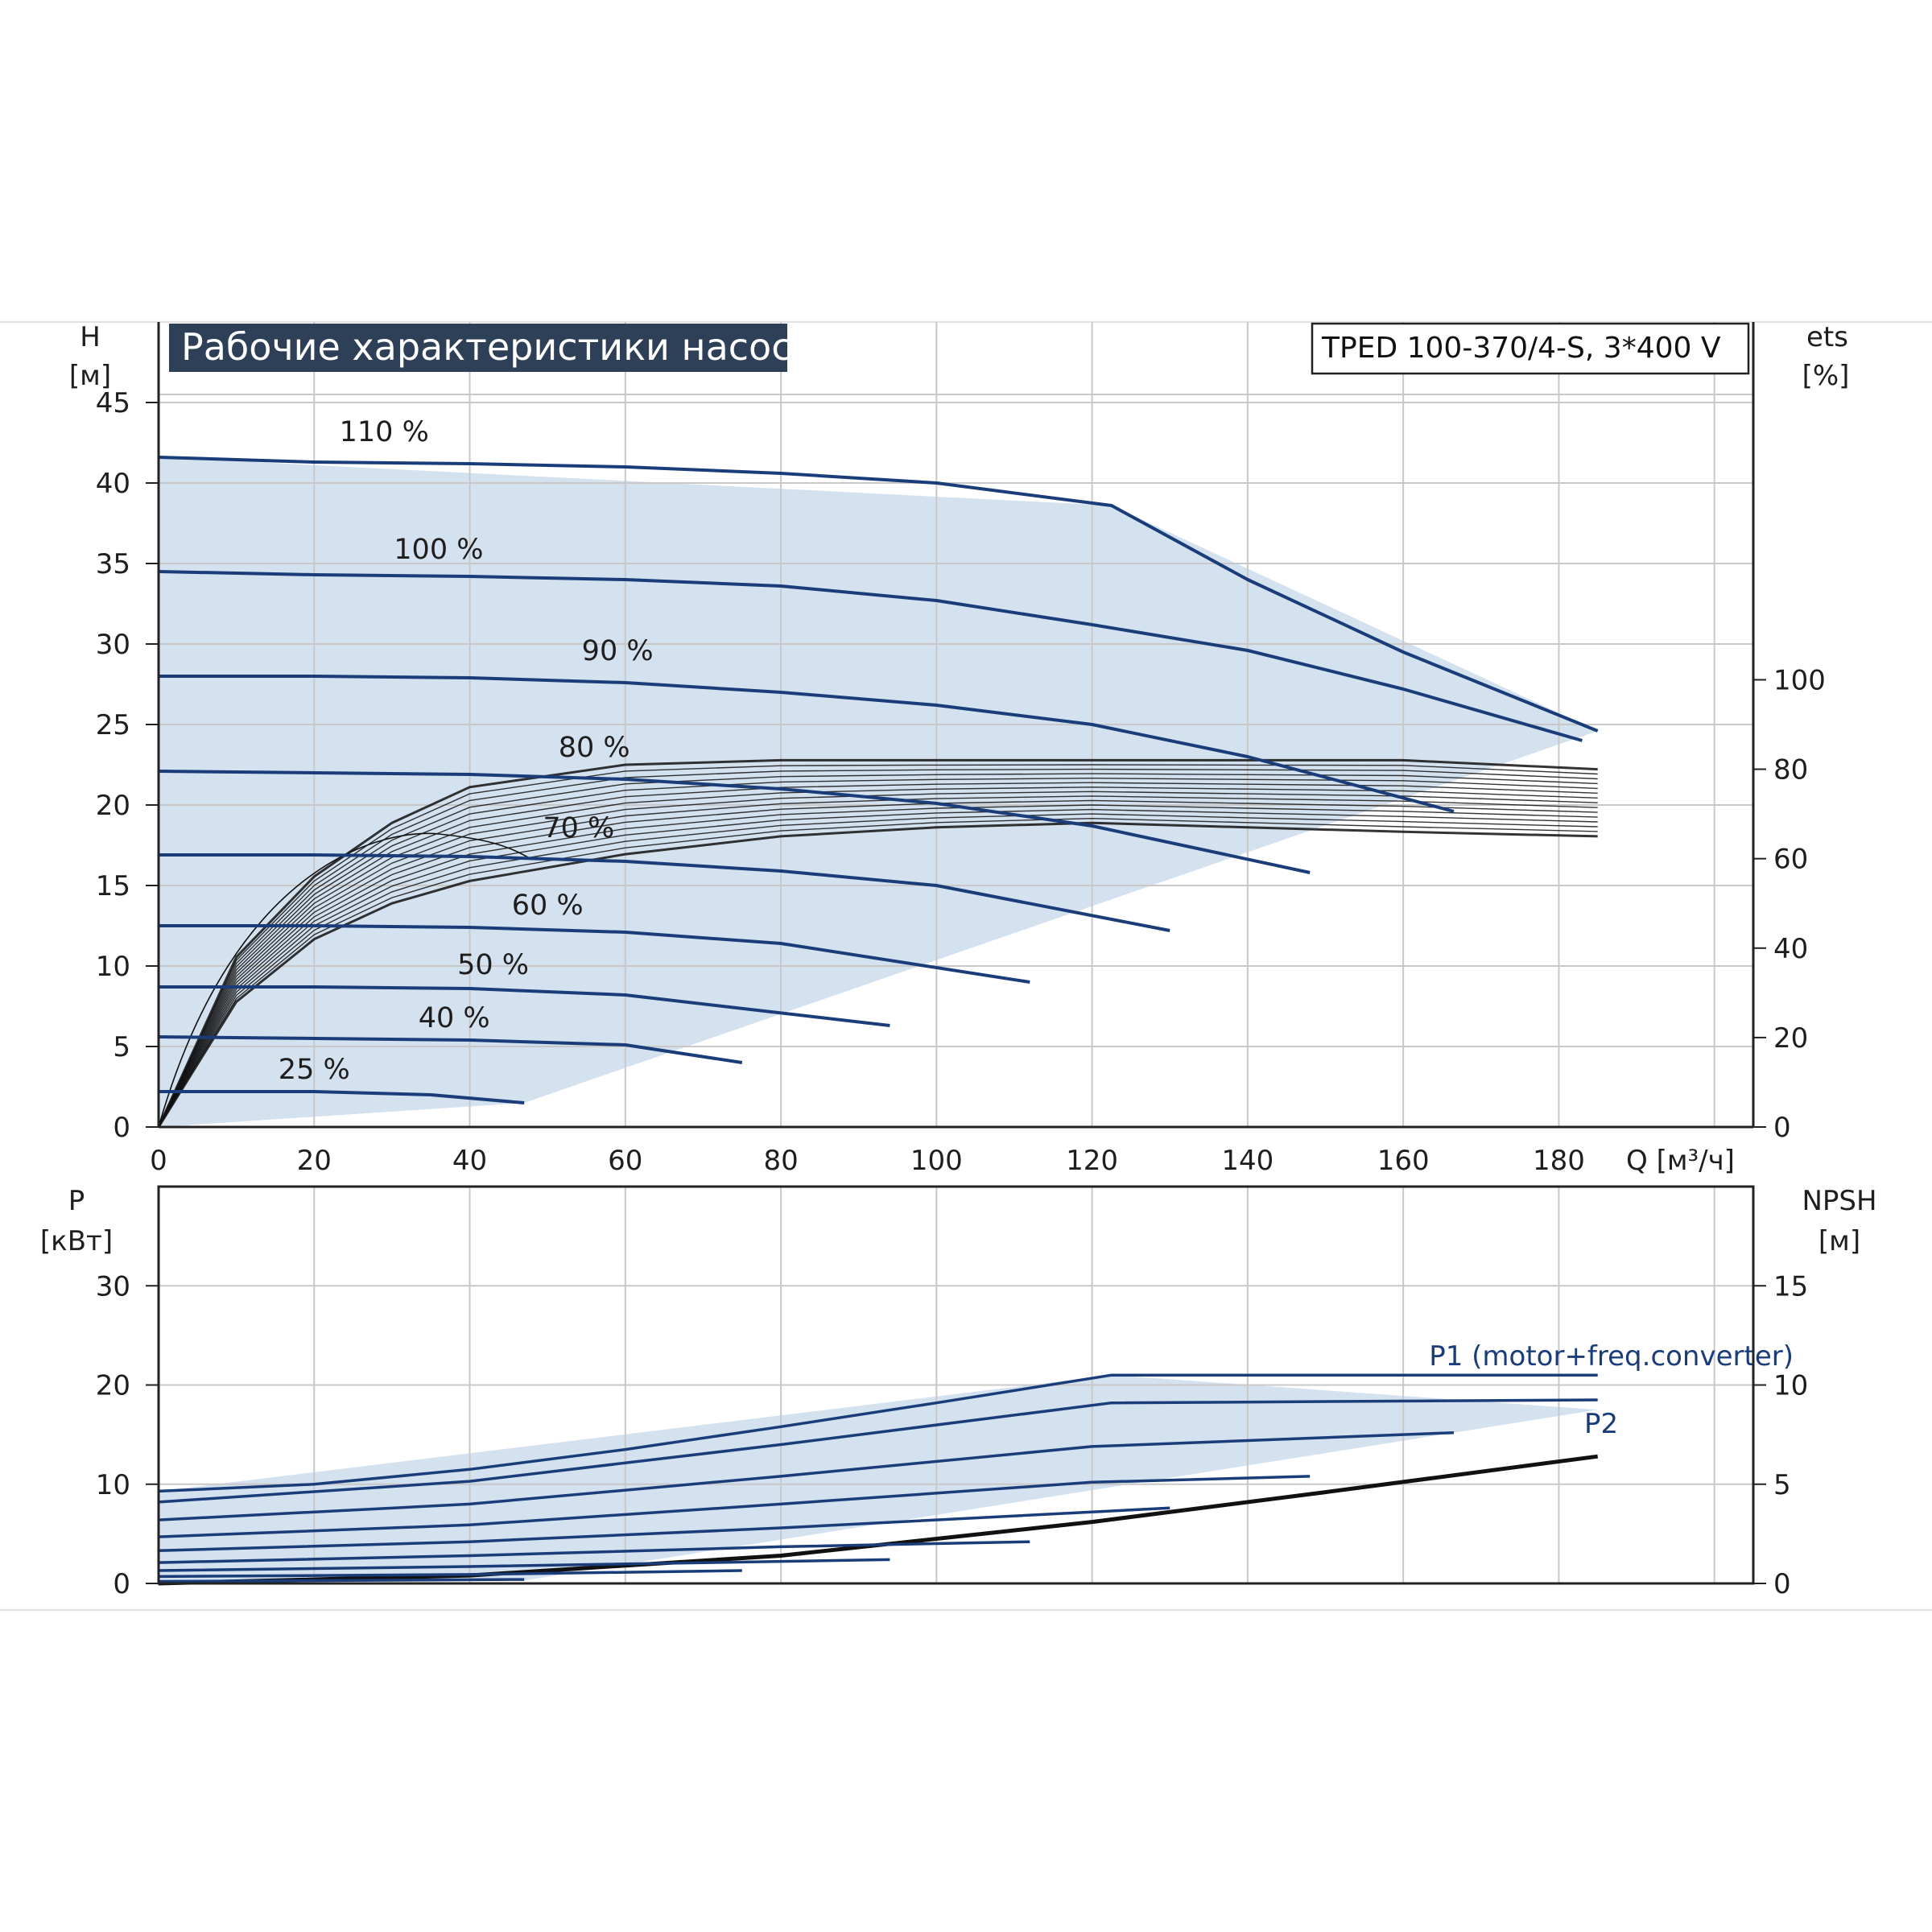  I want to click on head-curve-label-8: 25 %, so click(314, 1070).